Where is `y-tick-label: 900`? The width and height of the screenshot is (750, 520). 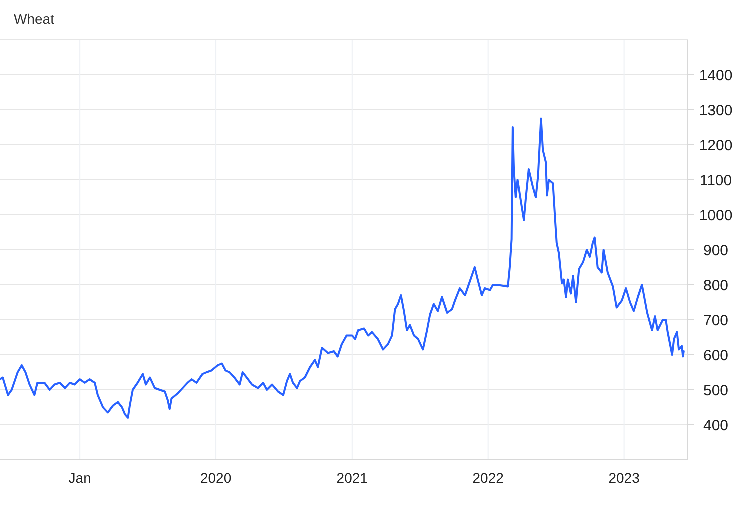 y-tick-label: 900 is located at coordinates (716, 251).